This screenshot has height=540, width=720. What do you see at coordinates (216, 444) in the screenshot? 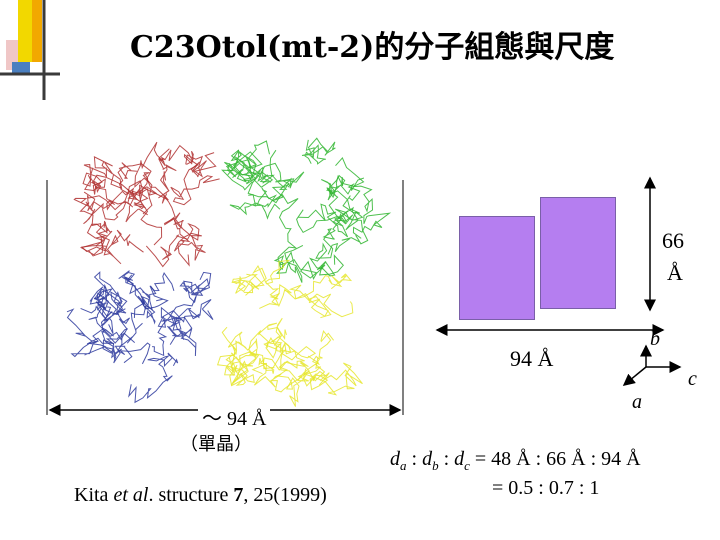
I see `crystal-label: （單晶）` at bounding box center [216, 444].